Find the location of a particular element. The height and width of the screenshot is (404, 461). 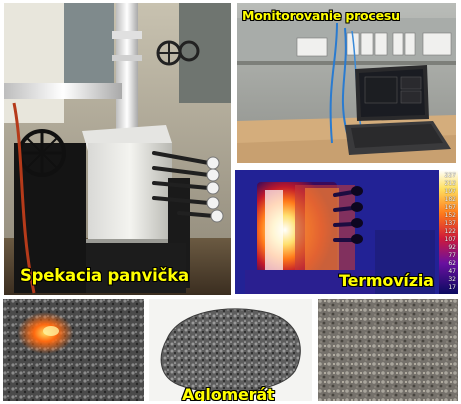

scale-label: 92 is located at coordinates (452, 247).